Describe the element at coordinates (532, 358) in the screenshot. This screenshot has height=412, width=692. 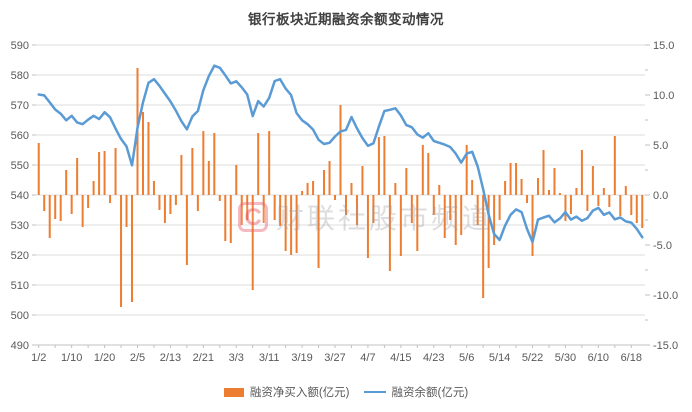
I see `x-axis-tick-label: 5/22` at that location.